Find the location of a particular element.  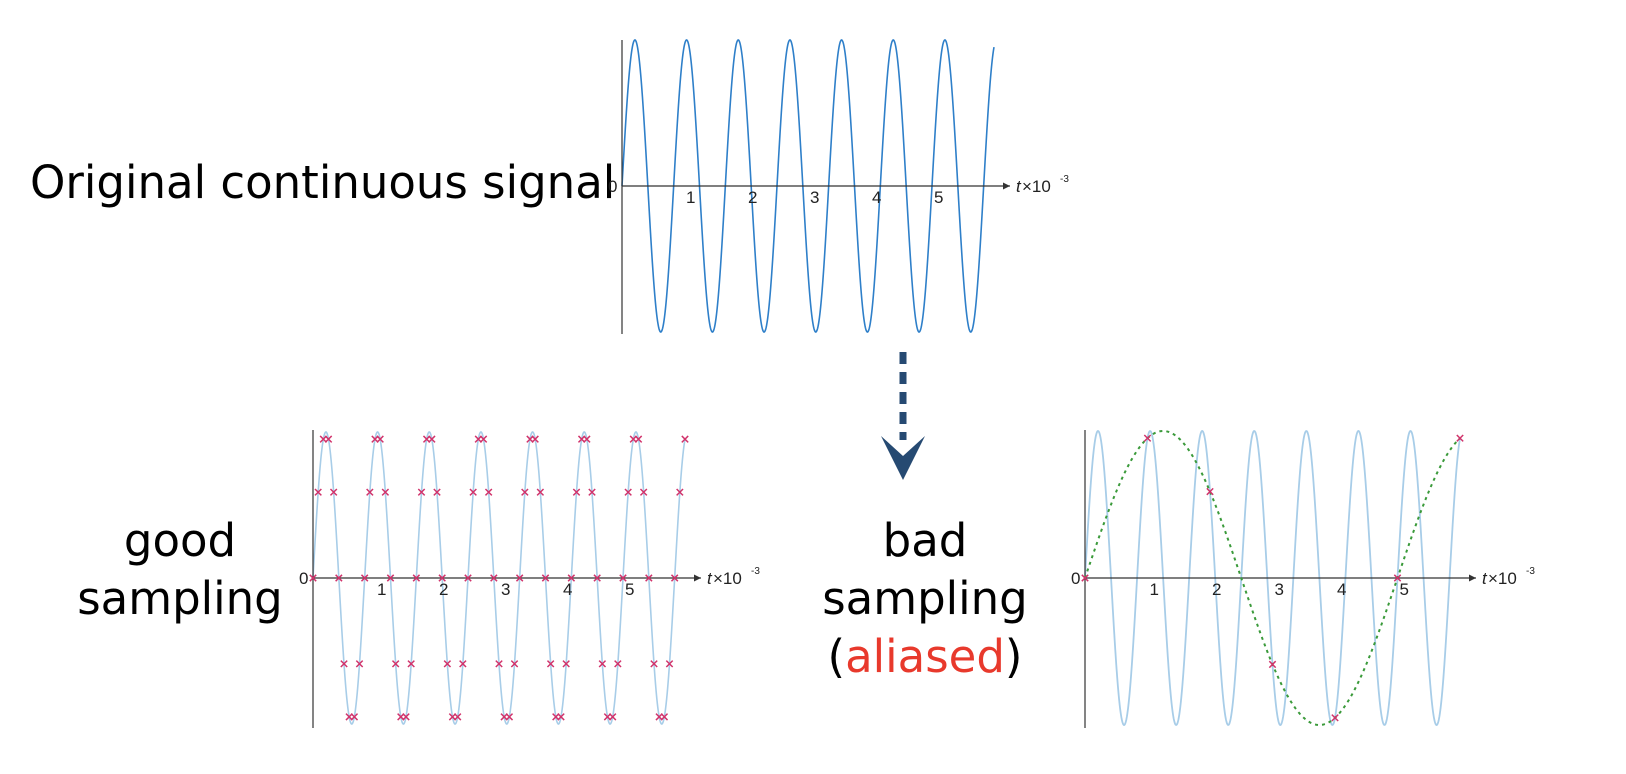

bad-sampling-line1: bad is located at coordinates (925, 540).